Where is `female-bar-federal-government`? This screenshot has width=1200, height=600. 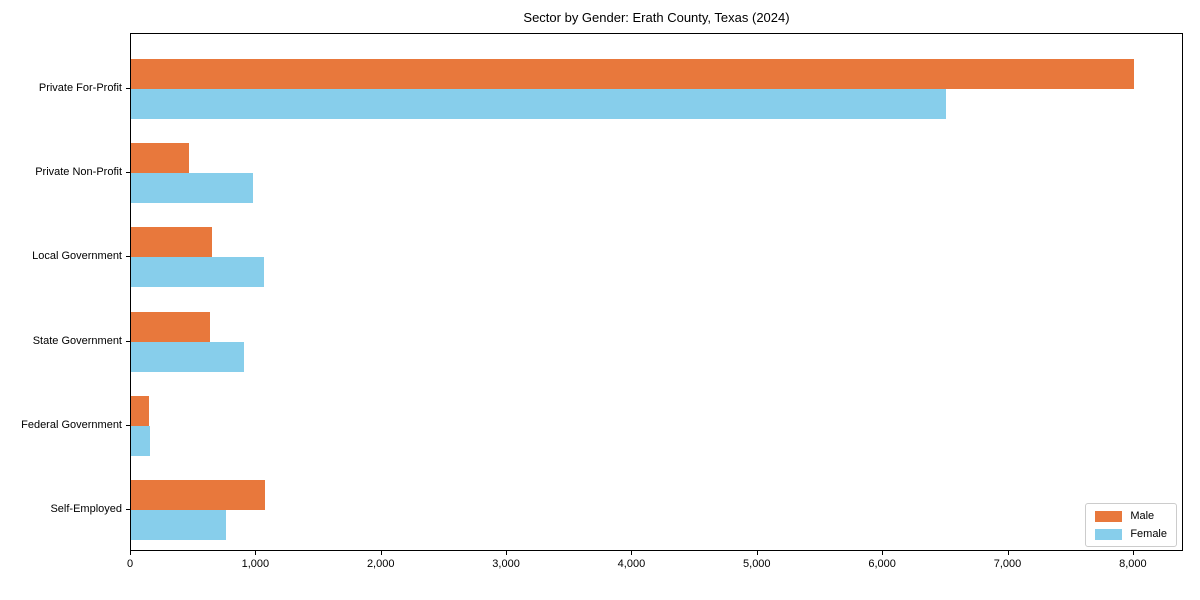 female-bar-federal-government is located at coordinates (140, 440).